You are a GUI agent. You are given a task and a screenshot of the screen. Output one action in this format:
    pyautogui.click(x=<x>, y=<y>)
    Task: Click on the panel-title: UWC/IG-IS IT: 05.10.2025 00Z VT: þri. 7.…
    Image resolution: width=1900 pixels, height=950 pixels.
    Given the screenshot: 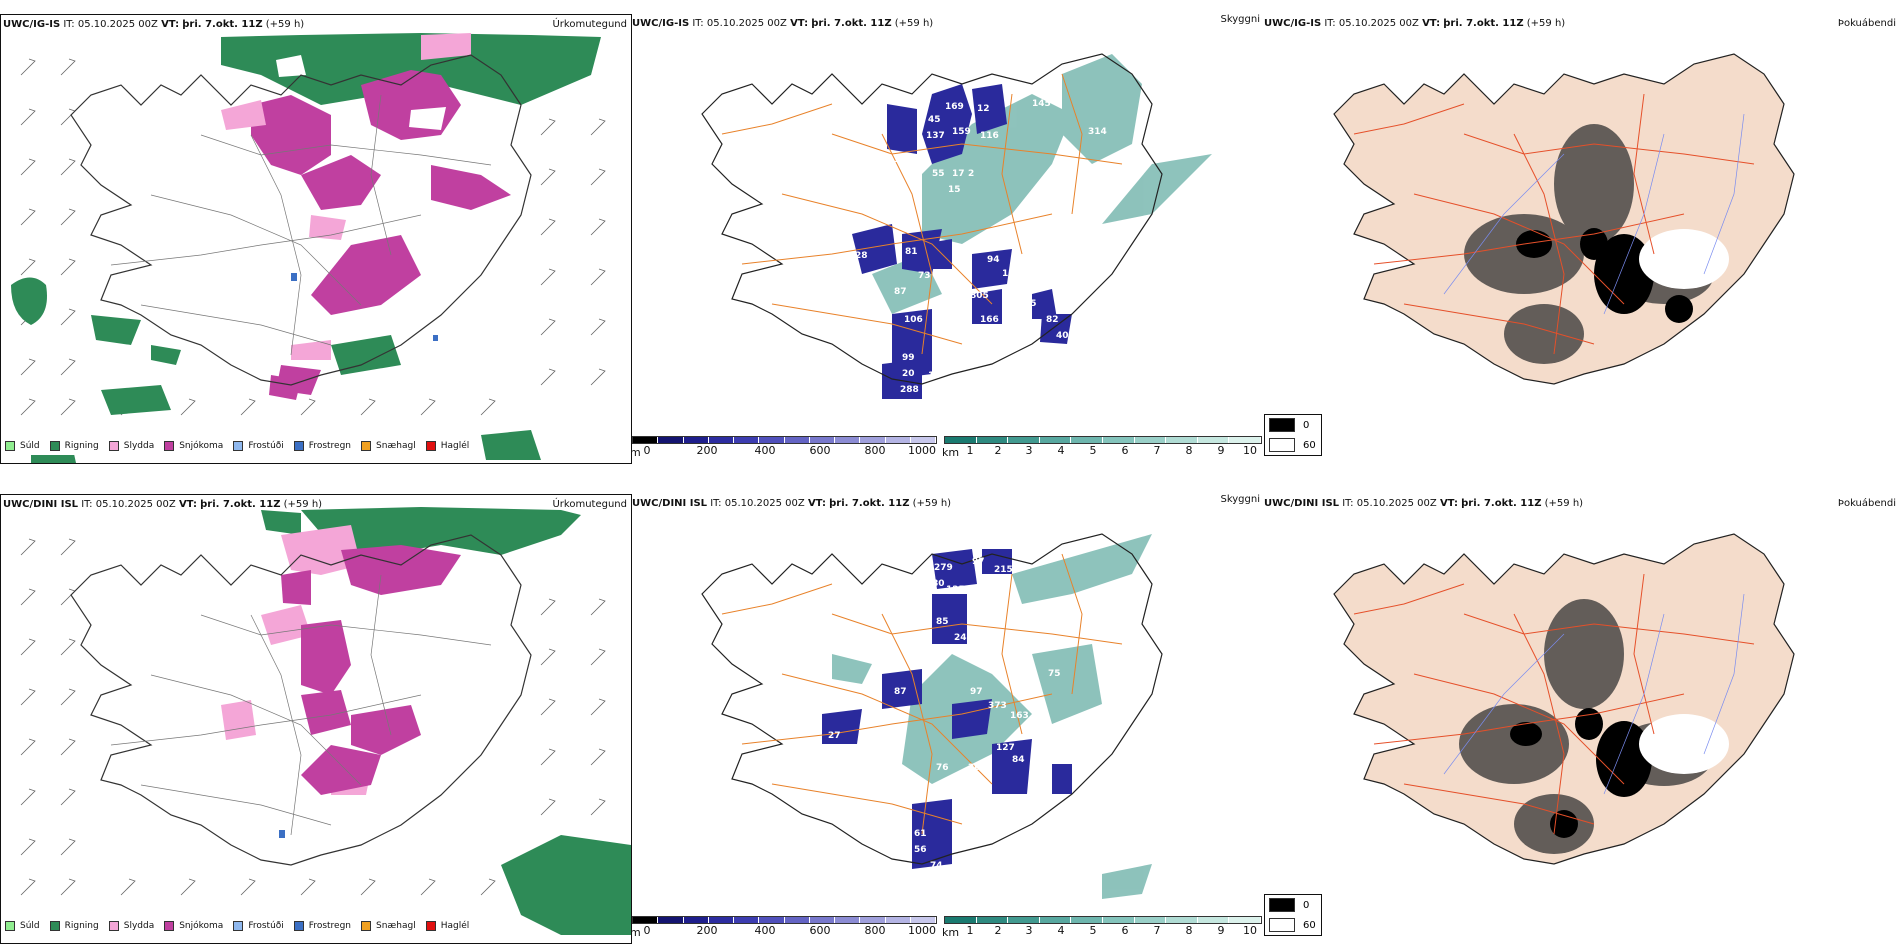 What is the action you would take?
    pyautogui.click(x=154, y=24)
    